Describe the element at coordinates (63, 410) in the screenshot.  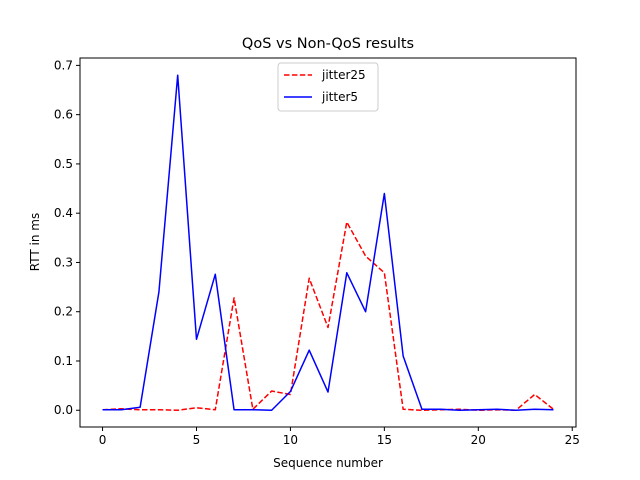
I see `y-tick-label: 0.0` at that location.